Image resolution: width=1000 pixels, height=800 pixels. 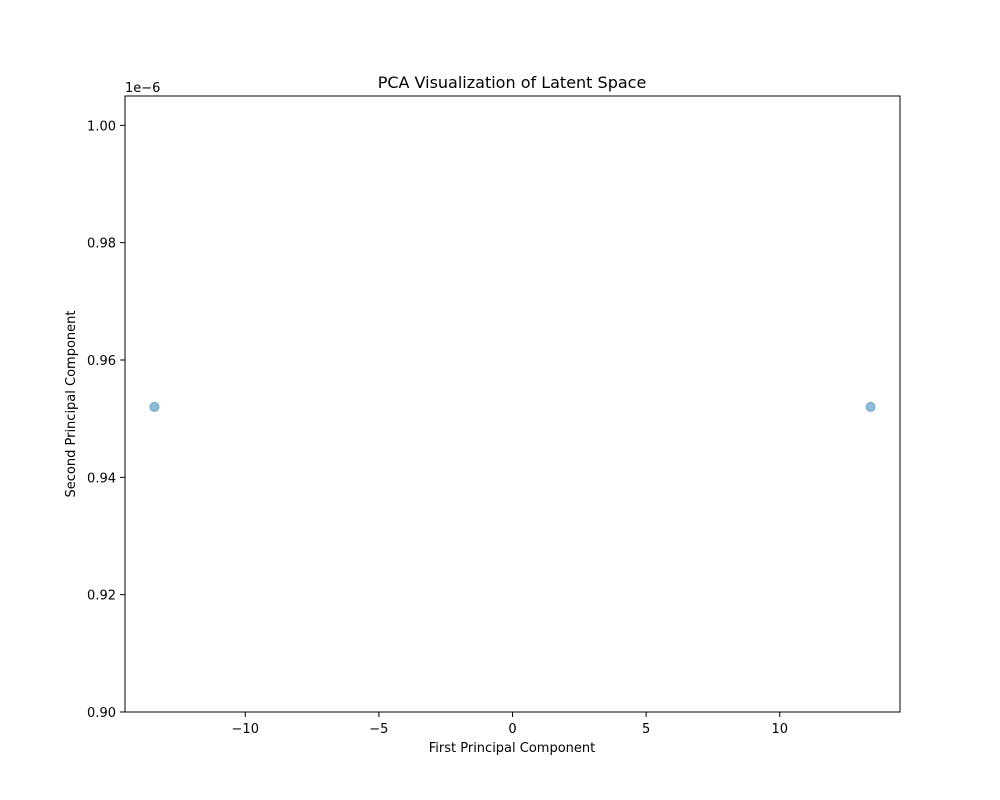 What do you see at coordinates (378, 729) in the screenshot?
I see `x-tick-label: −5` at bounding box center [378, 729].